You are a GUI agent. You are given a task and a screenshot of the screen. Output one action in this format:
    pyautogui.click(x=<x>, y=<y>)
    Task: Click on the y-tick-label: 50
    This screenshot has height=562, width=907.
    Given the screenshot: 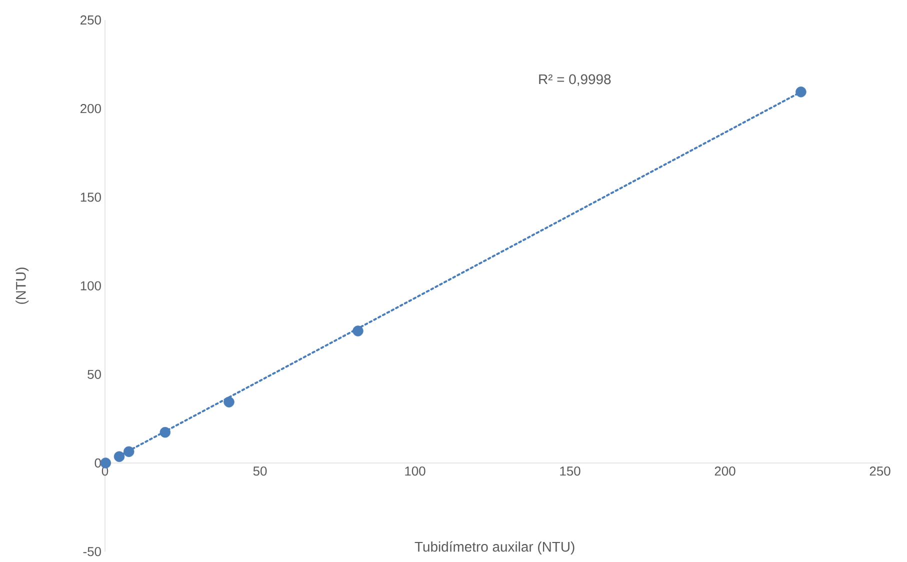 What is the action you would take?
    pyautogui.click(x=94, y=374)
    